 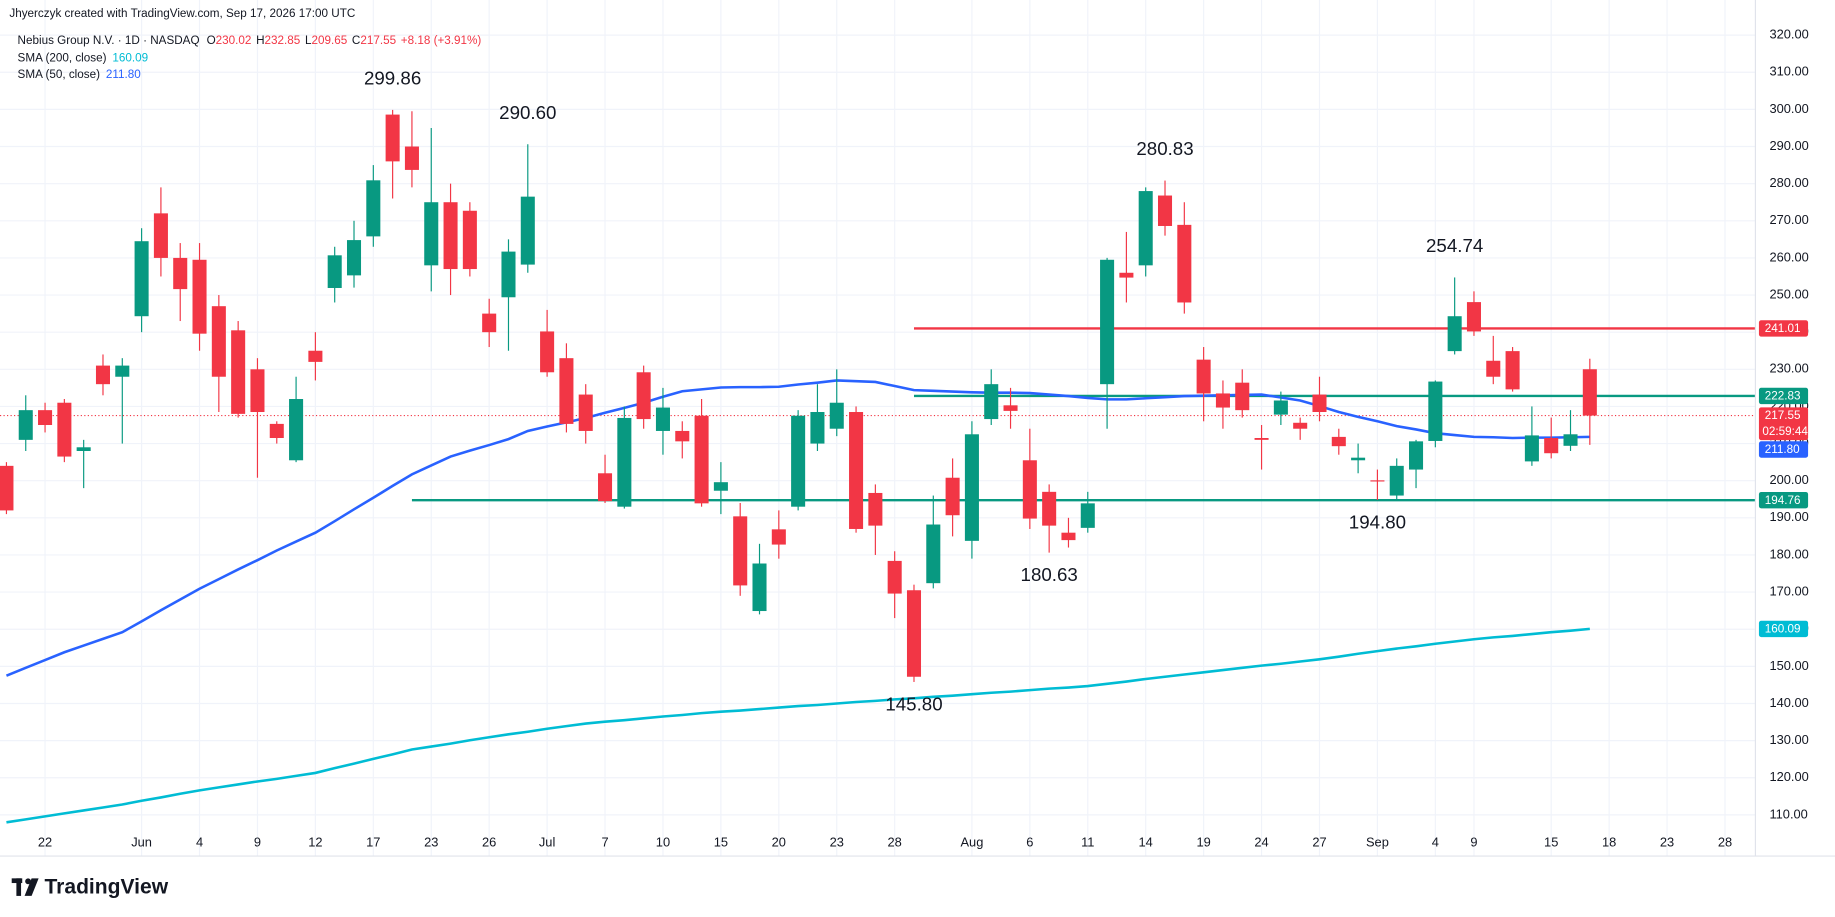 I want to click on y-tick-label: 110.00, so click(x=1788, y=813).